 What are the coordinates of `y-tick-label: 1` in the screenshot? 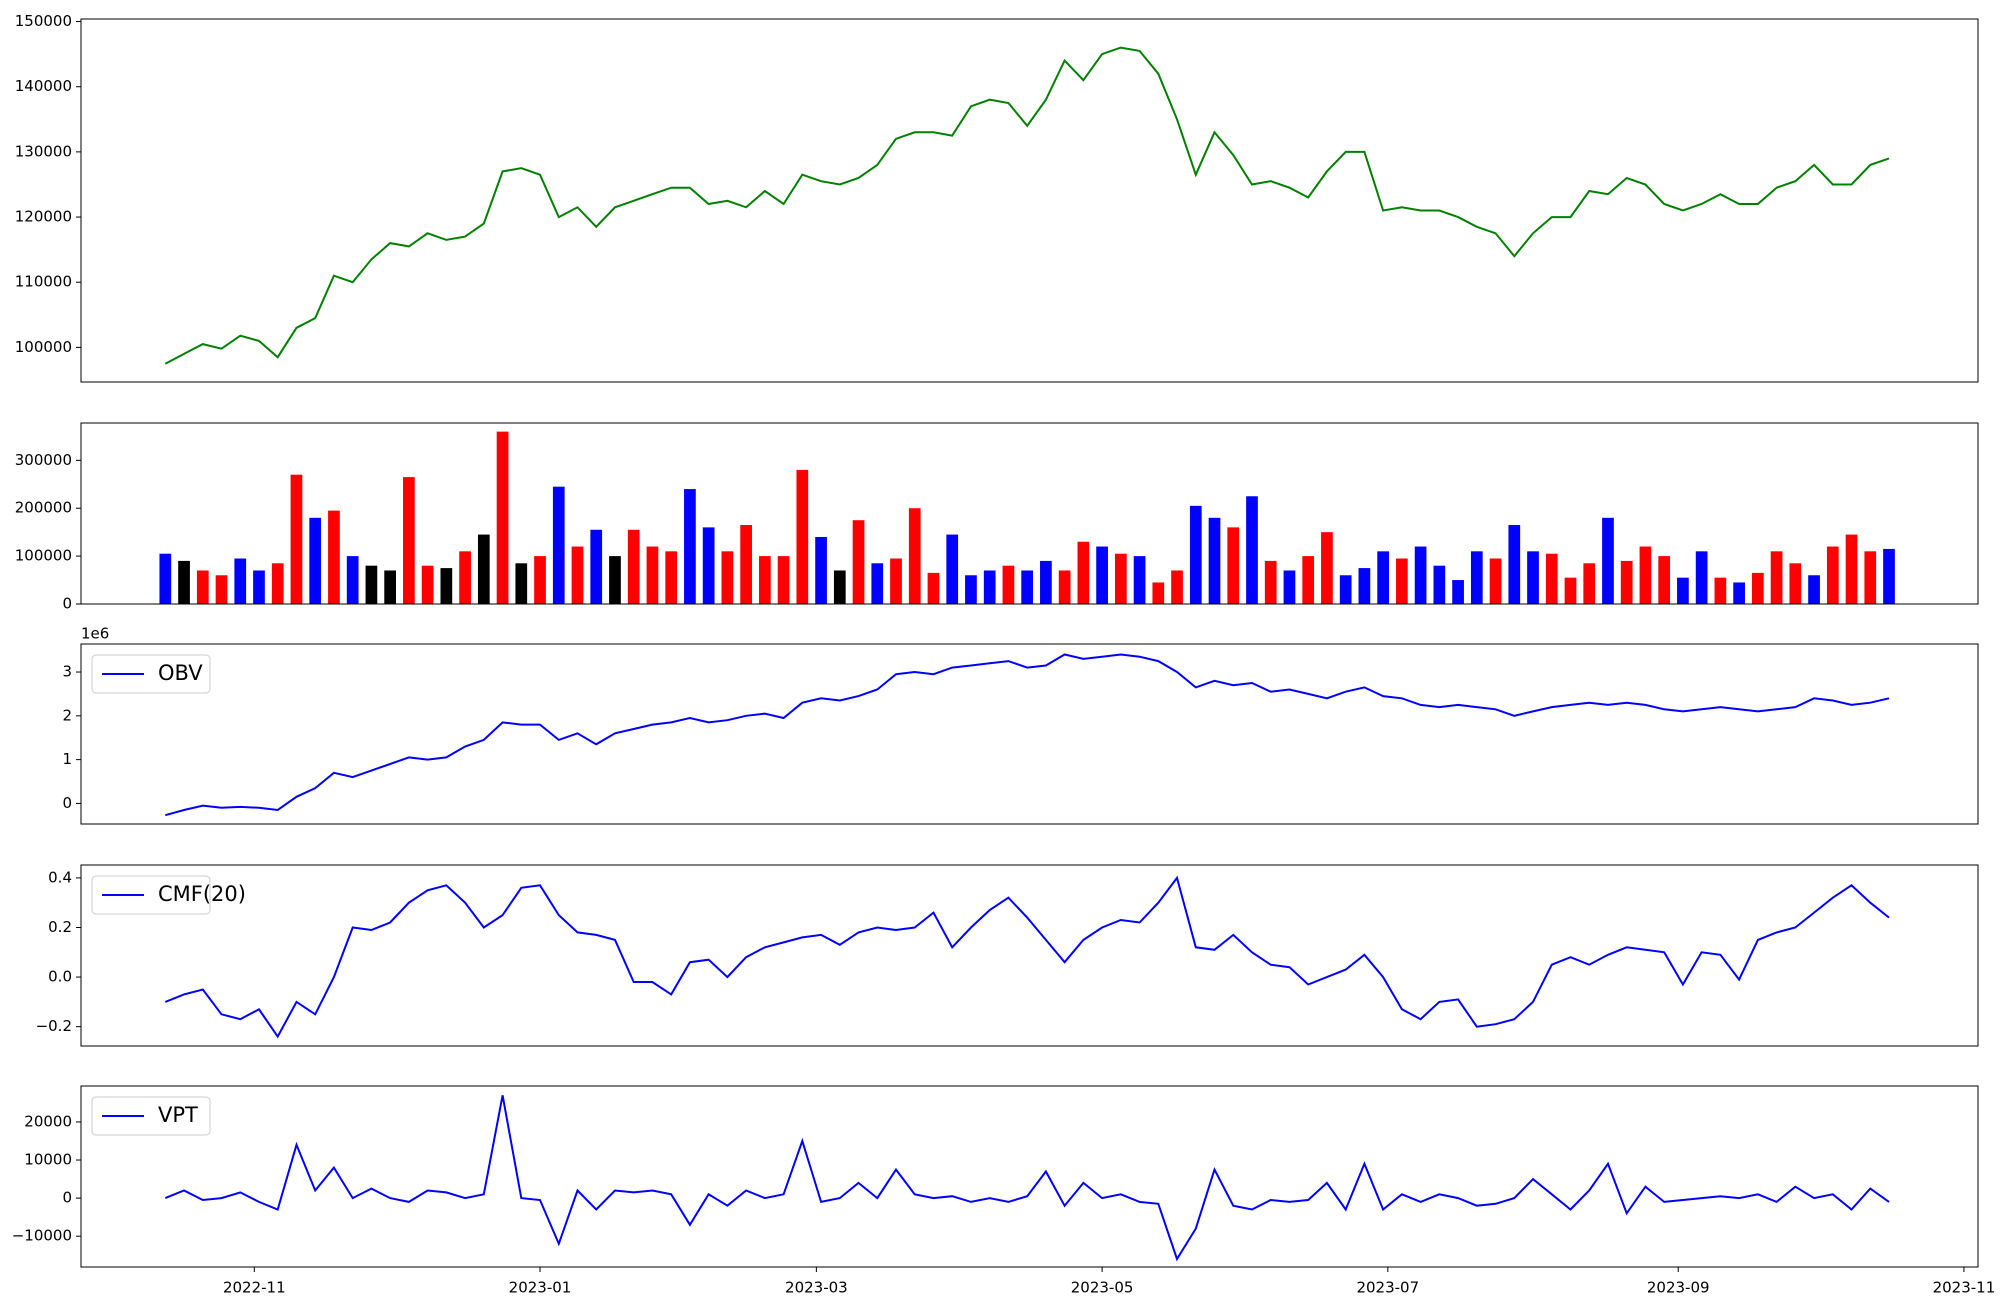 It's located at (67, 759).